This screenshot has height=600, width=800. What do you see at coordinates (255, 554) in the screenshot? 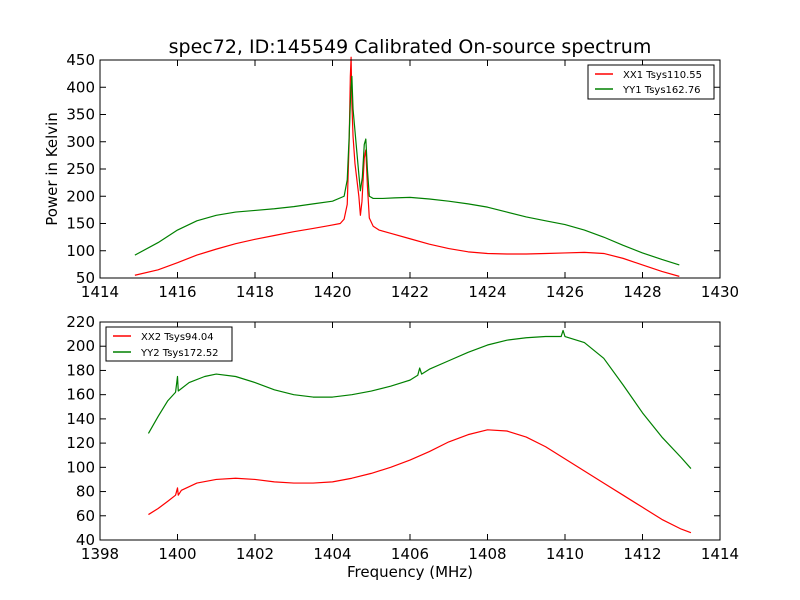
I see `bottom-x-tick-label: 1402` at bounding box center [255, 554].